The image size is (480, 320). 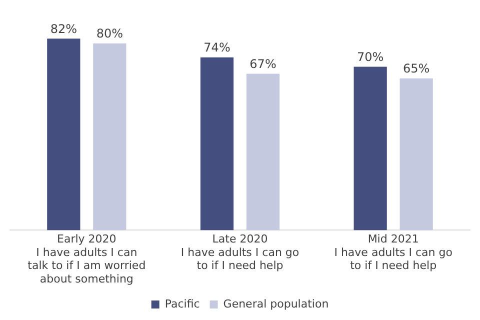 I want to click on x-tick-label: Late 2020 I have adults I can go to if I need help, so click(x=240, y=252).